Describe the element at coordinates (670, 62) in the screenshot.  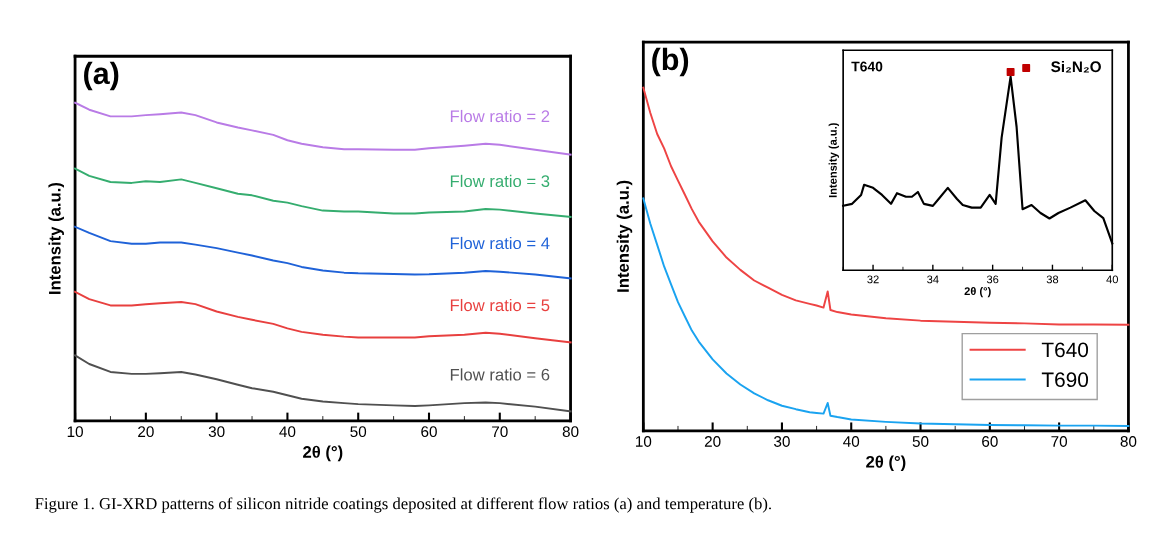
I see `text: (b)` at that location.